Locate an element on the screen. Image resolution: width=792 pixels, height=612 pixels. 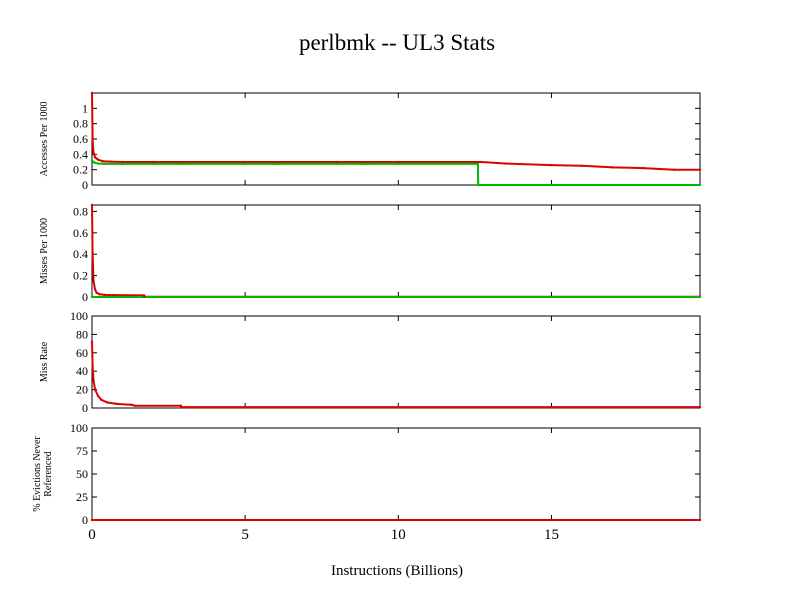
y-tick-label: 75 is located at coordinates (82, 451).